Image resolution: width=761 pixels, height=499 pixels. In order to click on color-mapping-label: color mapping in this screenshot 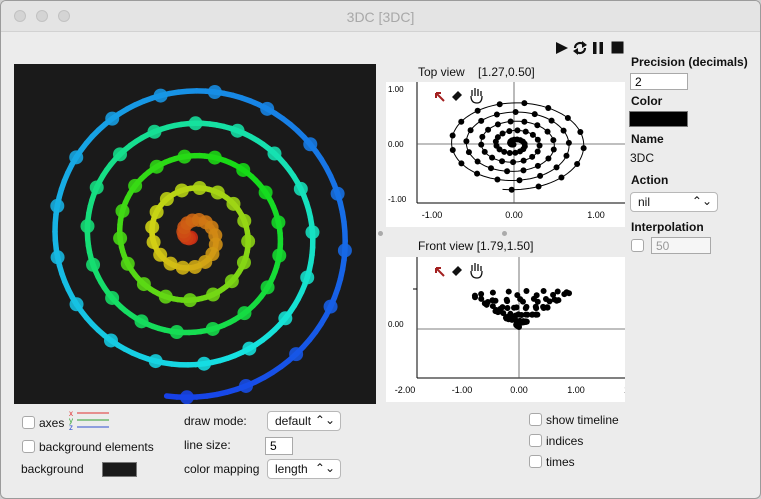, I will do `click(222, 469)`.